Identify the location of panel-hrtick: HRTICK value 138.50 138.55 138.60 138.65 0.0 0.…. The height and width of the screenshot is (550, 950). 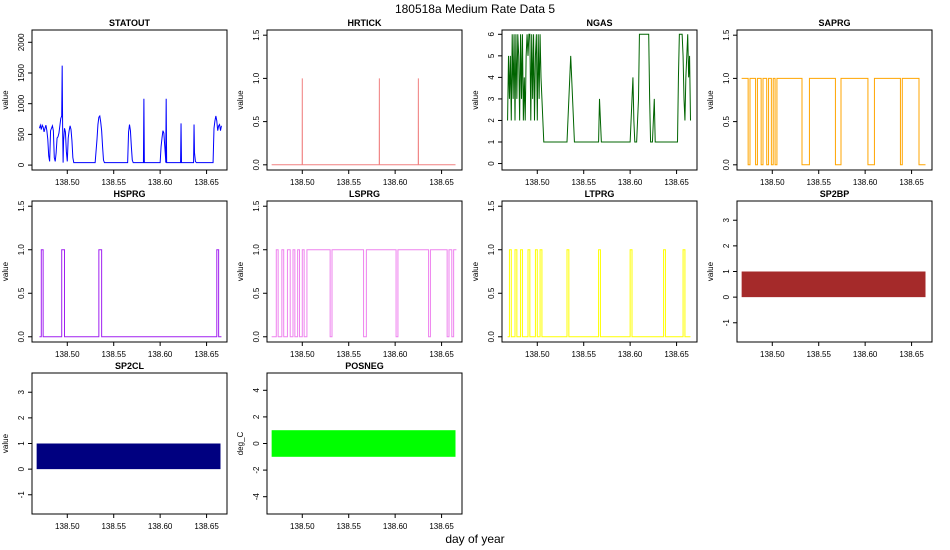
(349, 102).